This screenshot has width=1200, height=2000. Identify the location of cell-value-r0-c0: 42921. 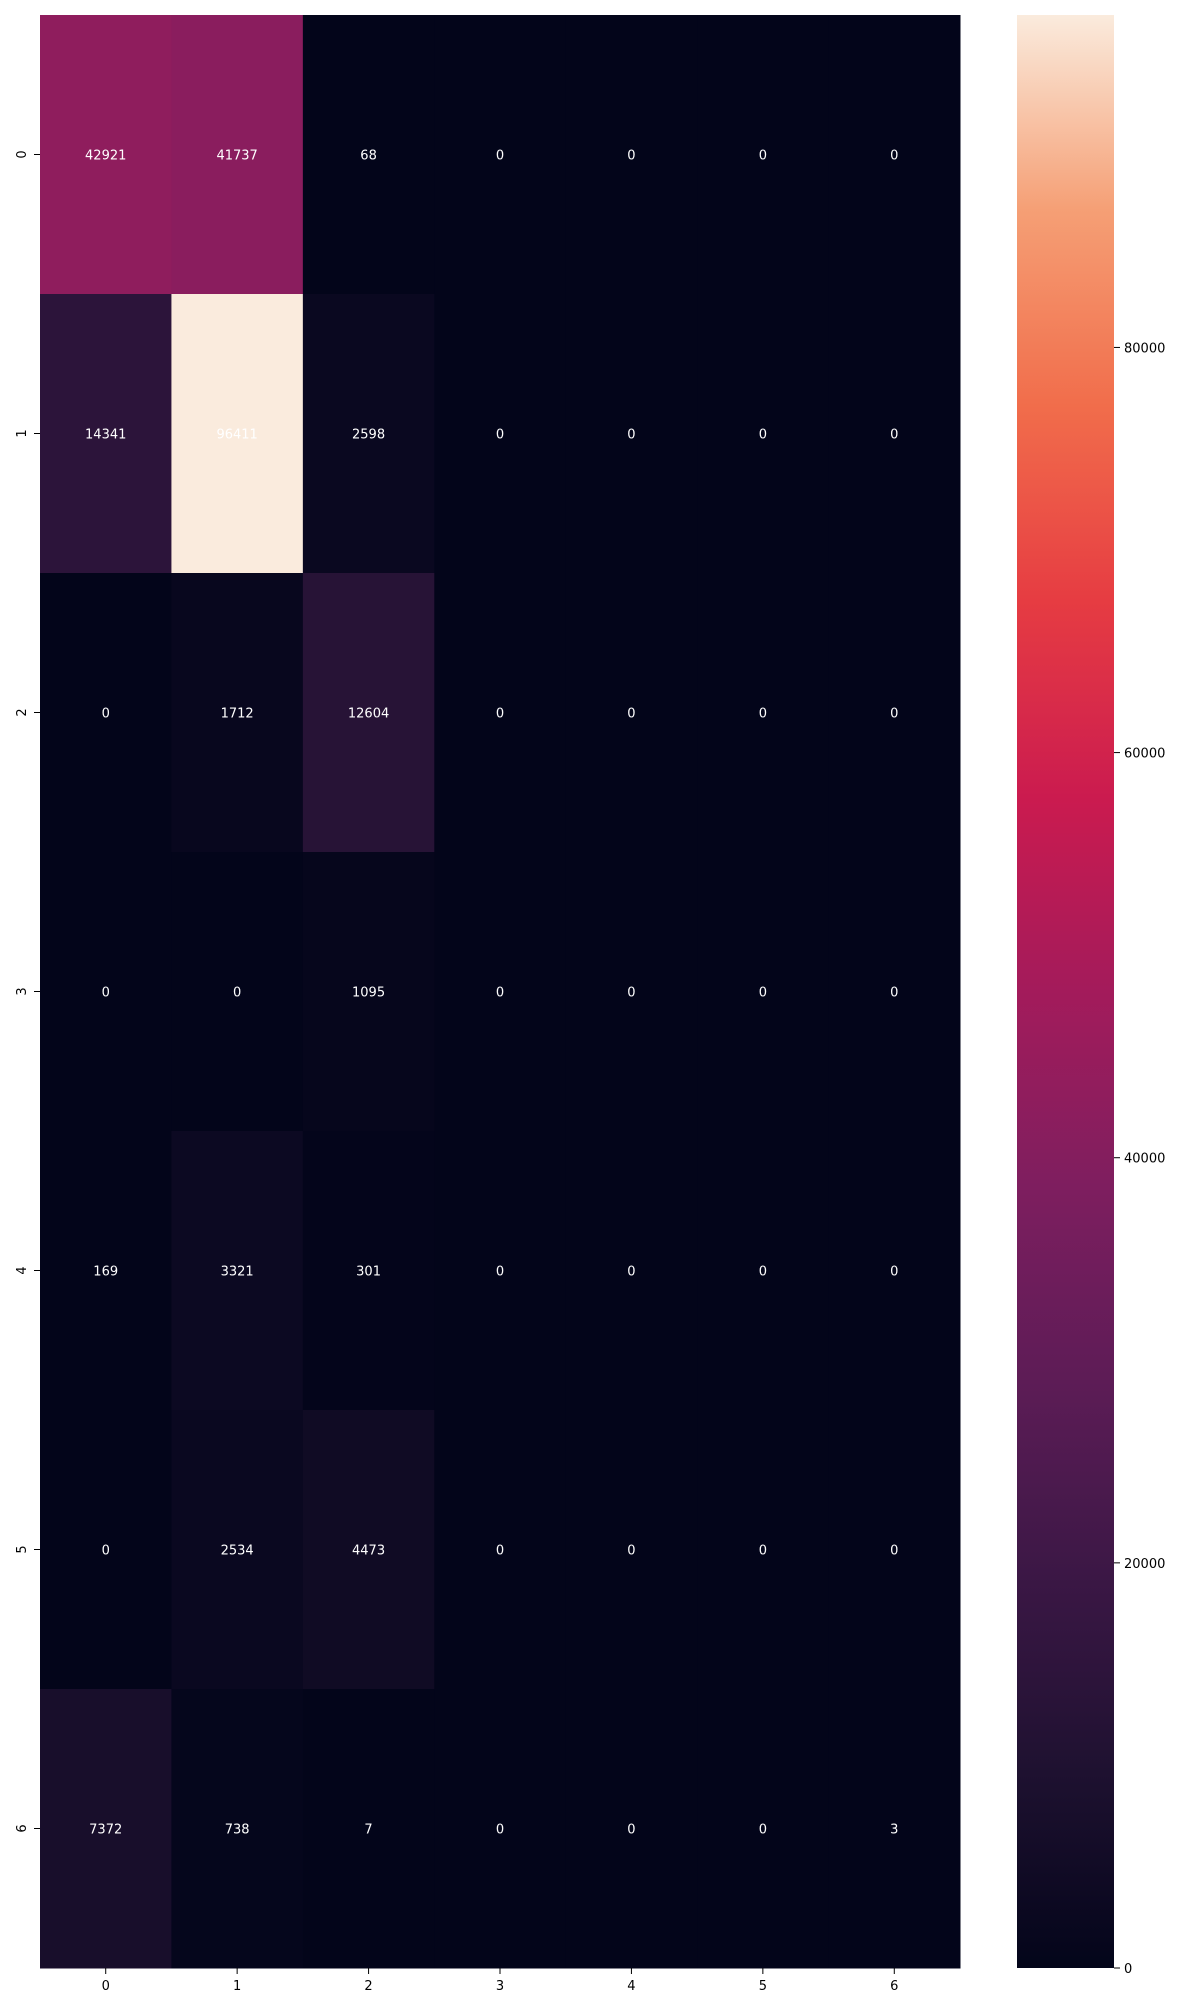
(105, 156).